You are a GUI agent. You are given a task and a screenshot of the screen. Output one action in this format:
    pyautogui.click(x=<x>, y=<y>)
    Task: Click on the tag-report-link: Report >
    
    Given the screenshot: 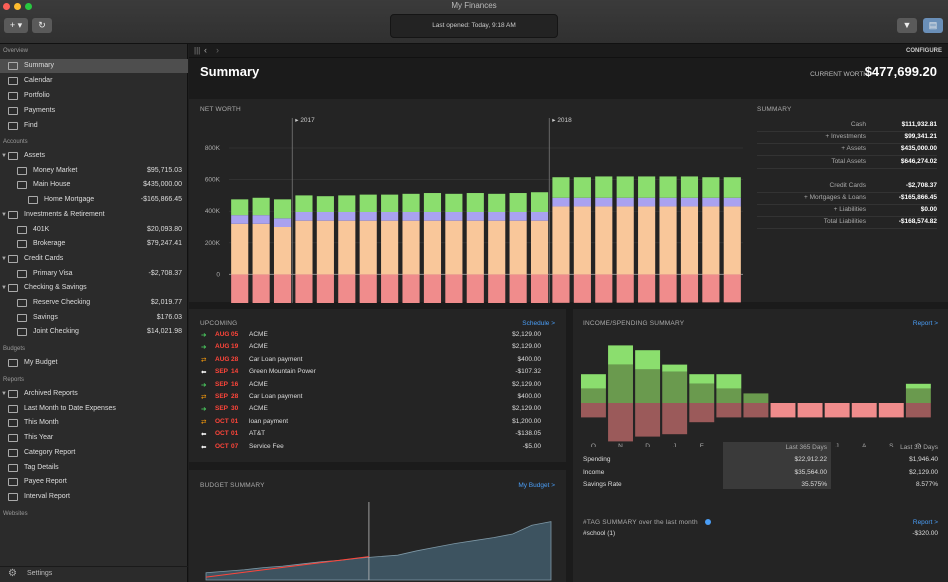 What is the action you would take?
    pyautogui.click(x=925, y=522)
    